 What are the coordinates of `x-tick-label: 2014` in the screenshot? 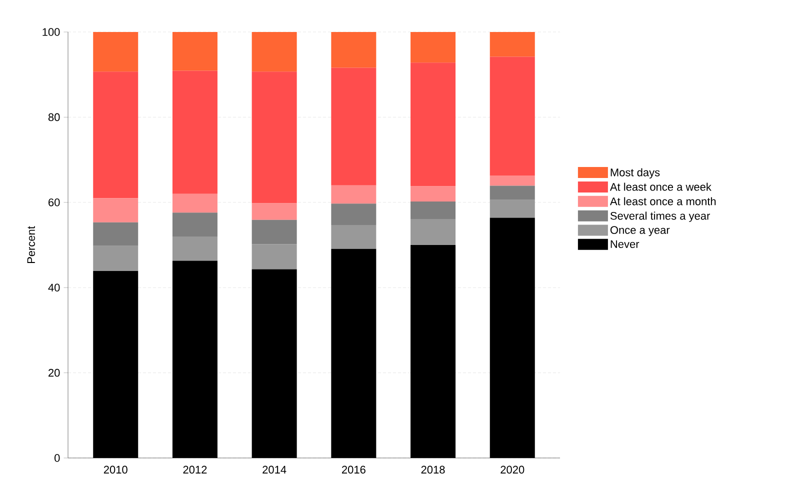 It's located at (274, 470).